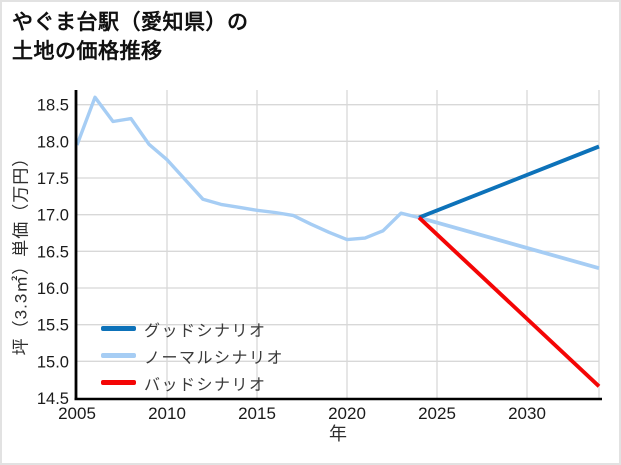  Describe the element at coordinates (53, 399) in the screenshot. I see `svg-text: 14.5` at that location.